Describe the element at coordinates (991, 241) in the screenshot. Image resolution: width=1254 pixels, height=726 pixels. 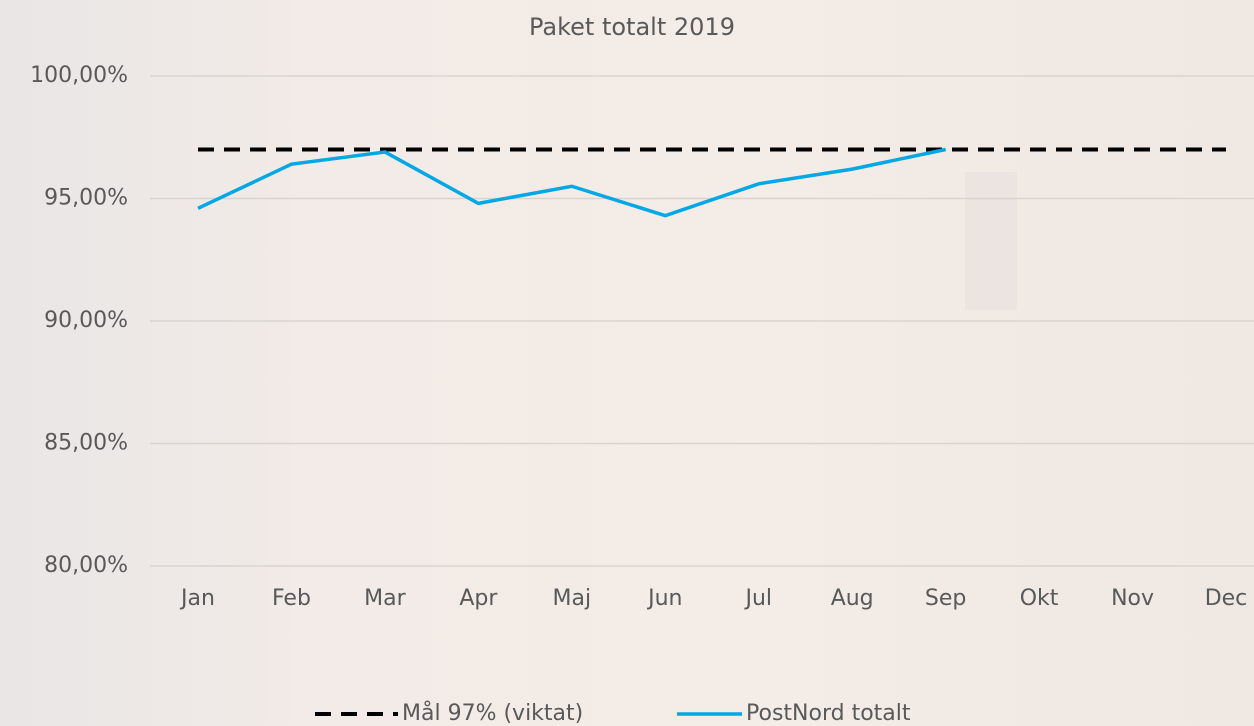
I see `background-shape` at that location.